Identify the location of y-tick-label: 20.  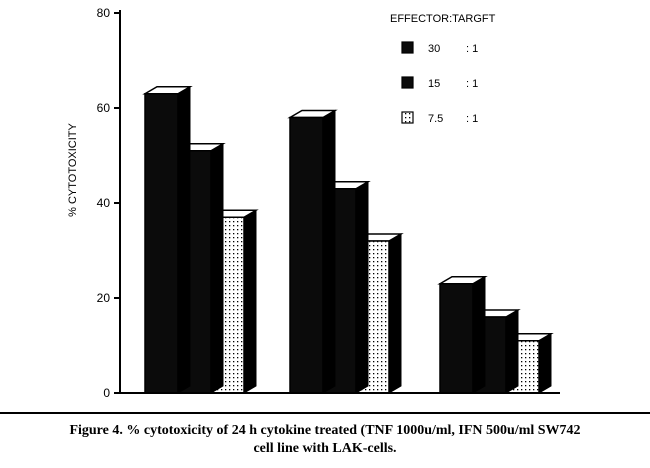
(104, 298).